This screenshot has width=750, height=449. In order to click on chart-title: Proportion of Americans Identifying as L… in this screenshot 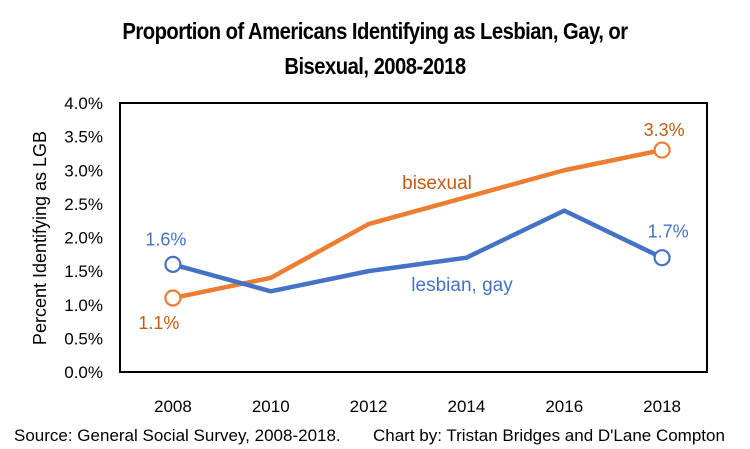, I will do `click(375, 49)`.